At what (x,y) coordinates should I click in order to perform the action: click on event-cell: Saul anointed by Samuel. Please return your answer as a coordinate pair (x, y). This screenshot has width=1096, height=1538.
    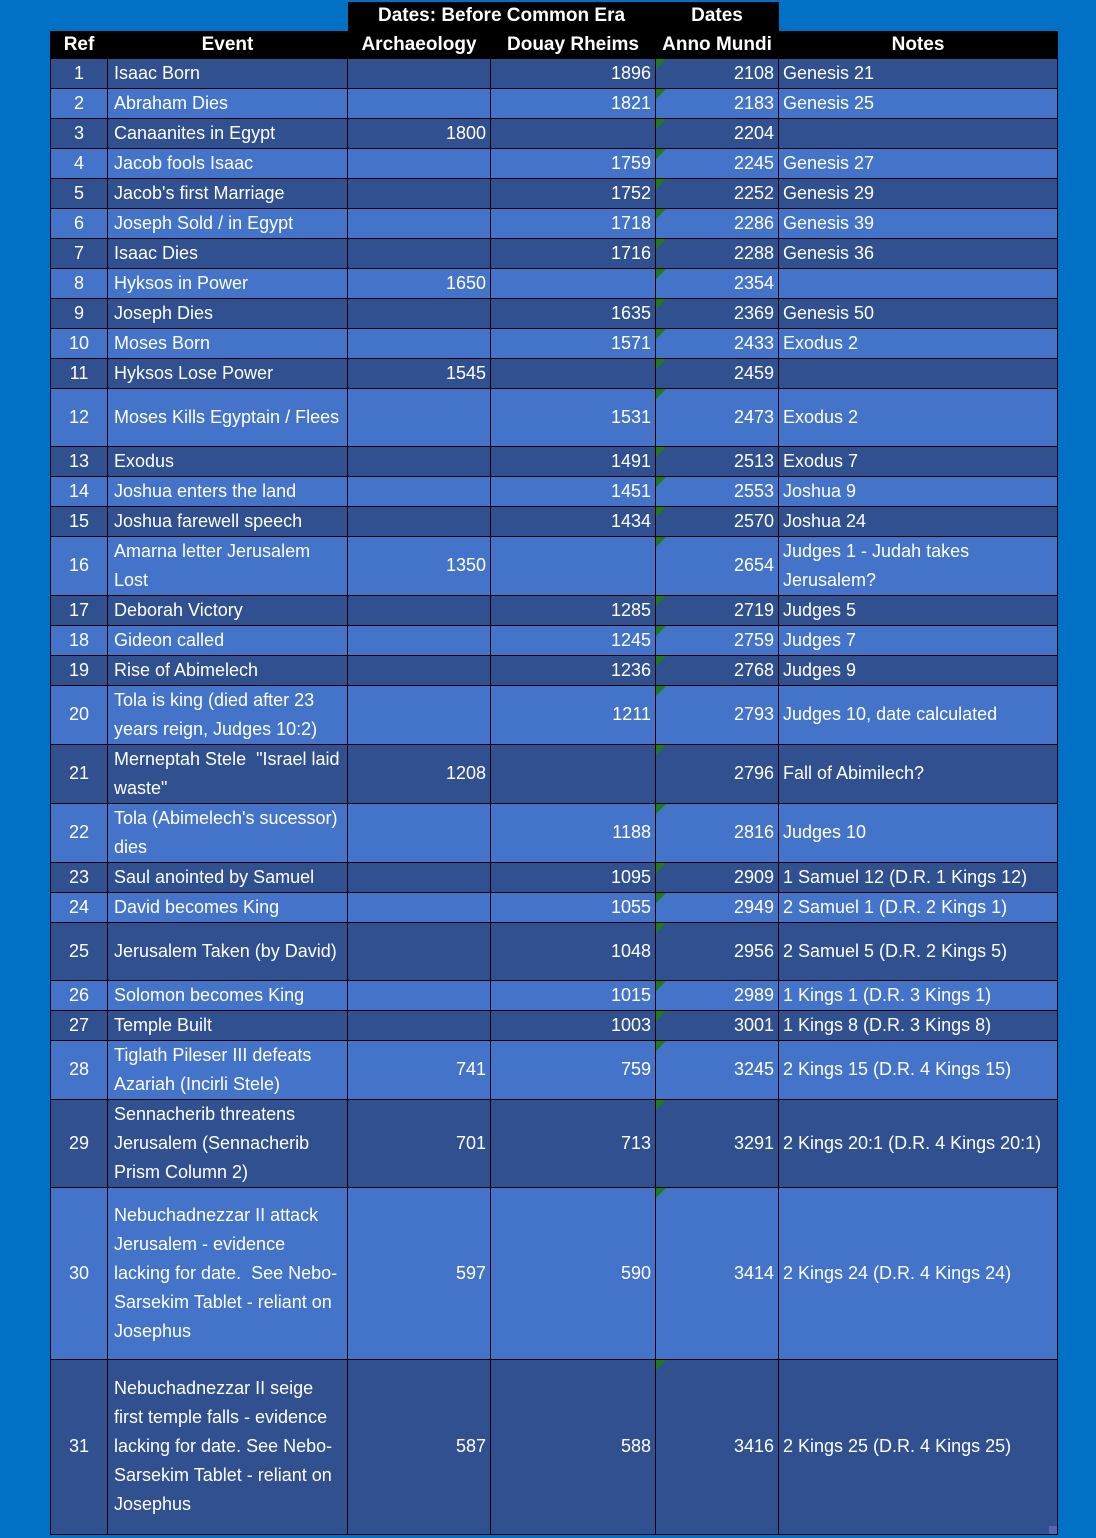
    Looking at the image, I should click on (227, 877).